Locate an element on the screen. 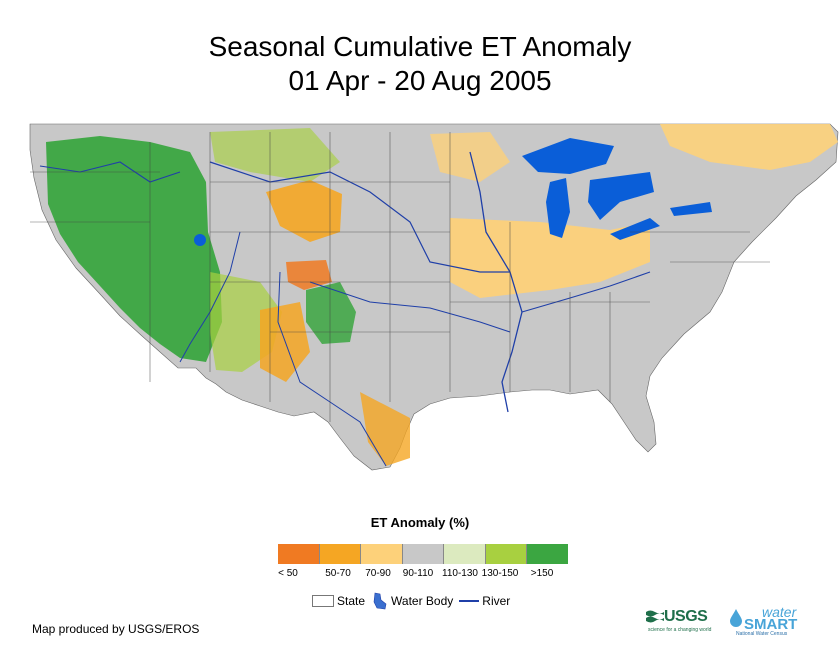 This screenshot has height=660, width=840. water-drop-icon is located at coordinates (736, 618).